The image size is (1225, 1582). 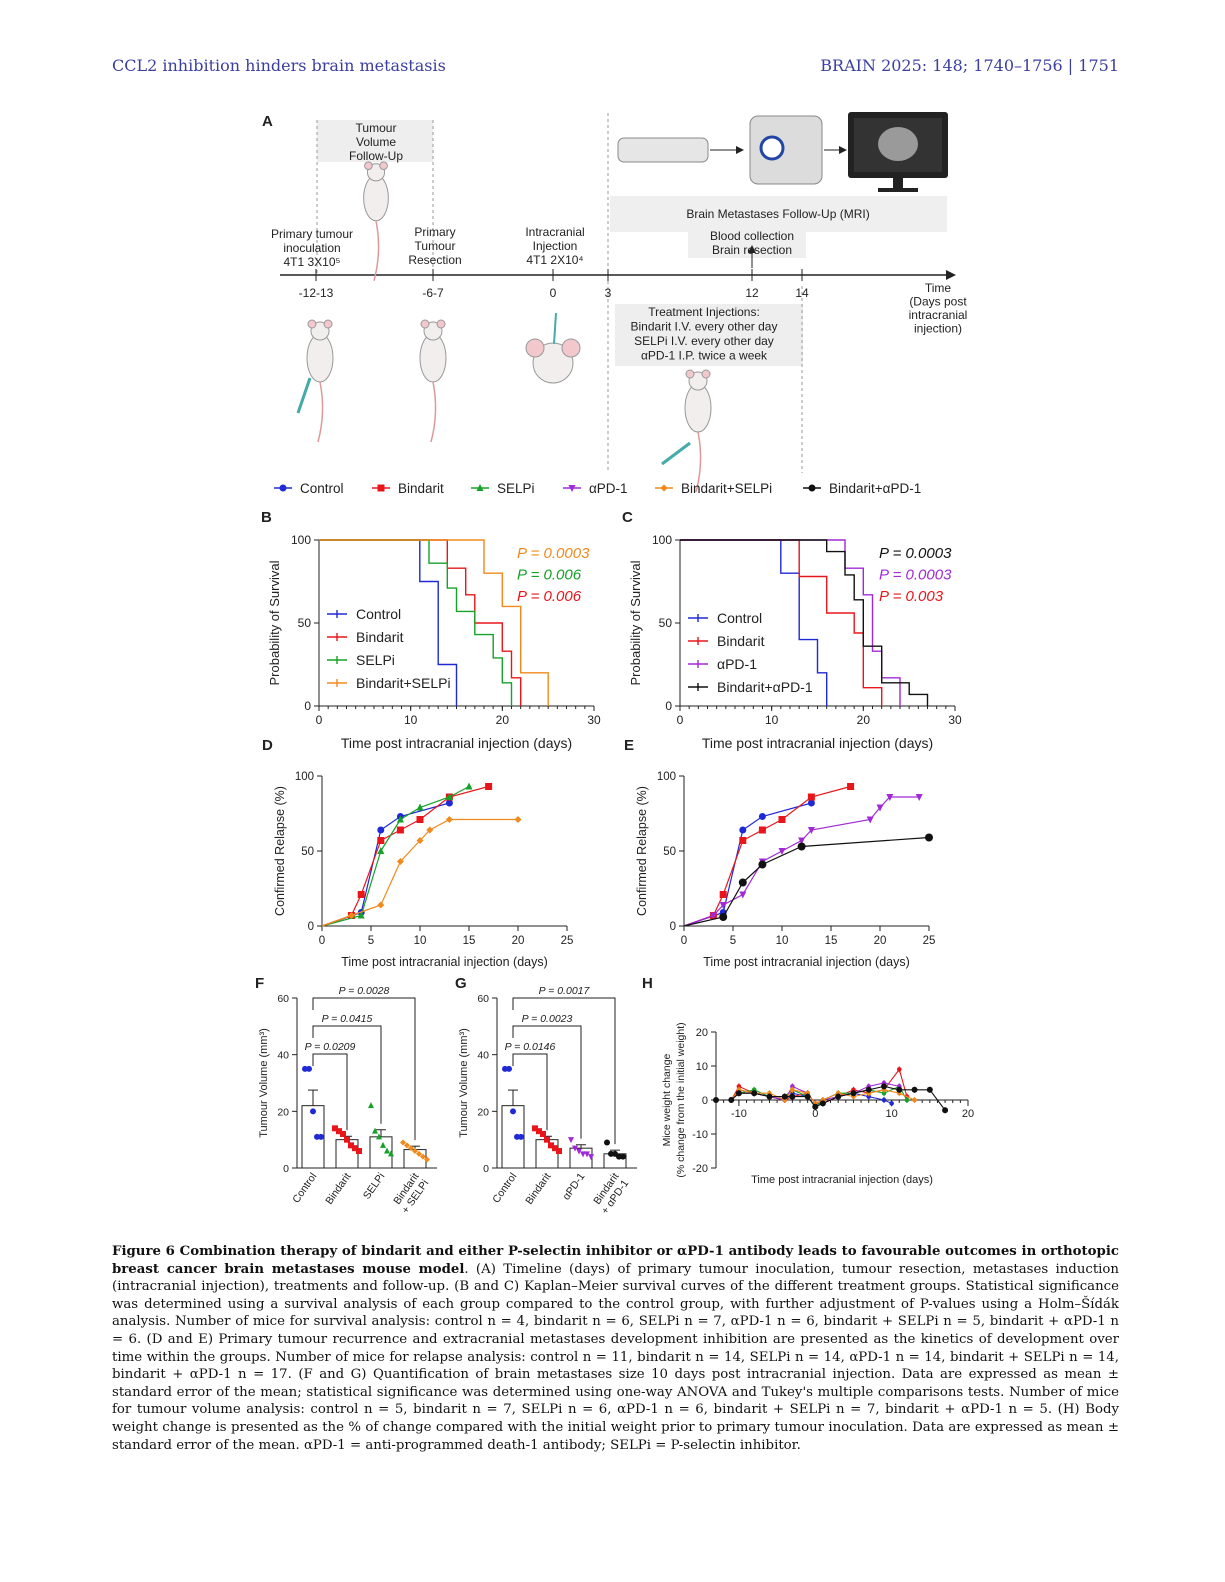 What do you see at coordinates (951, 275) in the screenshot?
I see `timeline-arrowhead` at bounding box center [951, 275].